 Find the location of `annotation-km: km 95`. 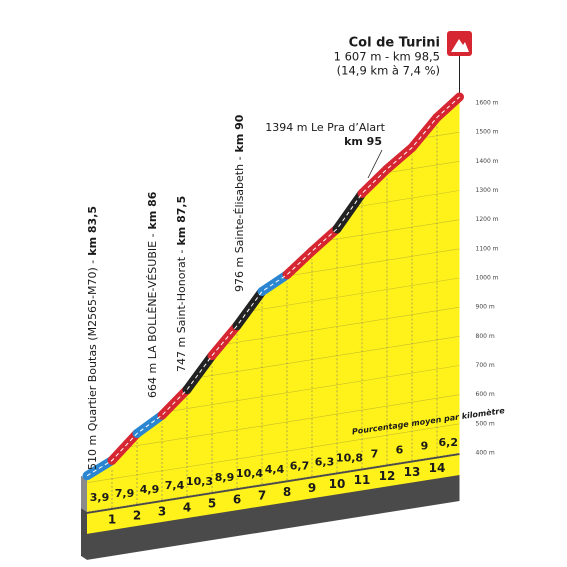

annotation-km: km 95 is located at coordinates (363, 141).